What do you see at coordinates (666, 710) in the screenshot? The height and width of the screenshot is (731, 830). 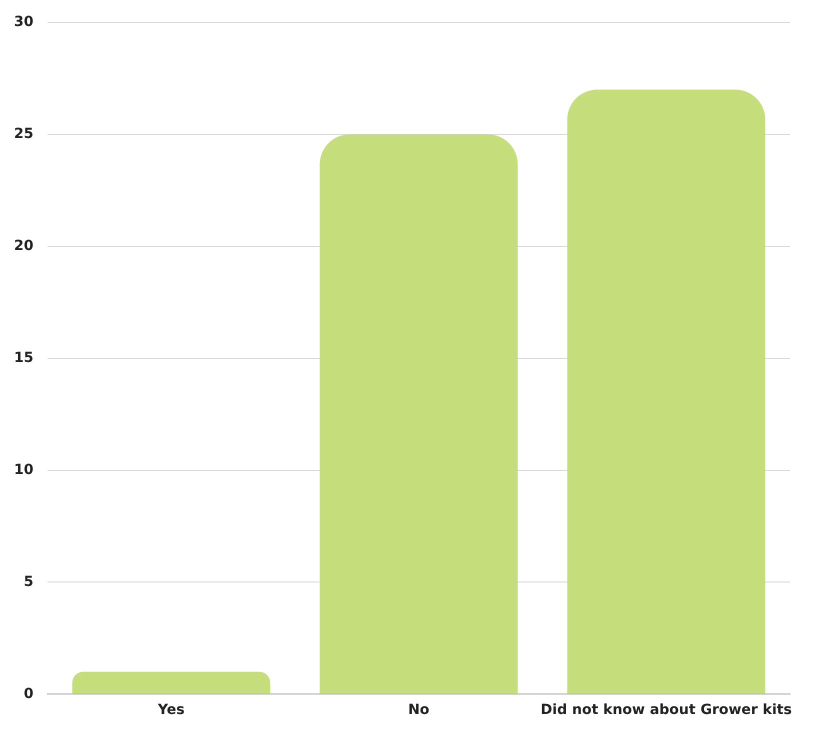 I see `x-tick-label: Did not know about Grower kits` at bounding box center [666, 710].